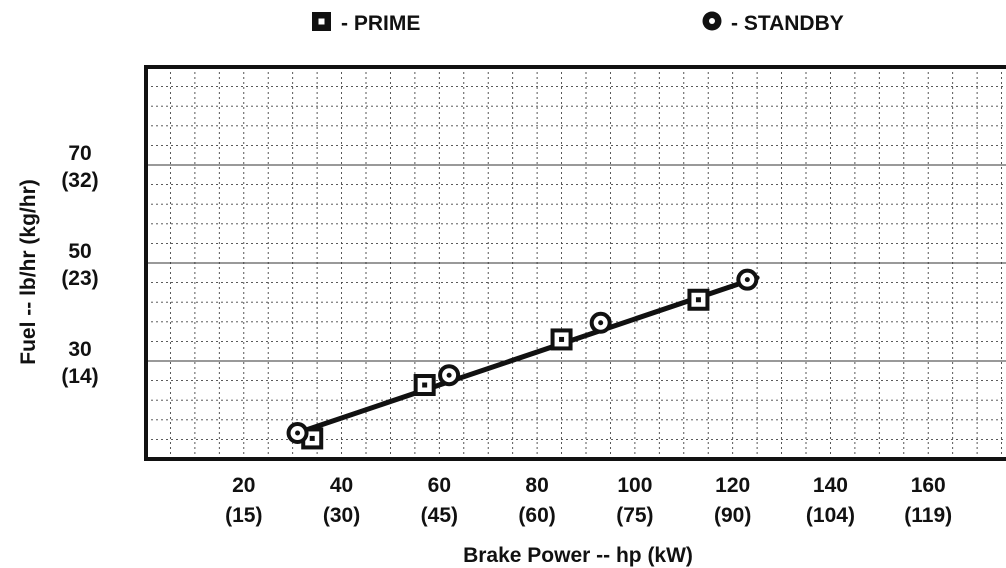 This screenshot has width=1006, height=568. Describe the element at coordinates (787, 23) in the screenshot. I see `legend-standby-label: - STANDBY` at that location.